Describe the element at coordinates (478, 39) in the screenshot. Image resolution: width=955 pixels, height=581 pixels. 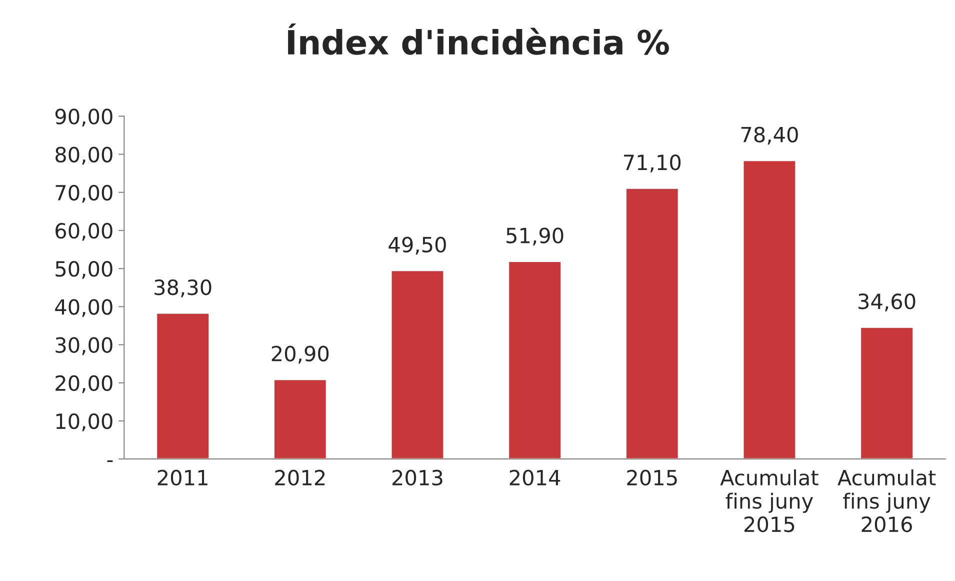
I see `chart-title: Índex d'incidència %` at that location.